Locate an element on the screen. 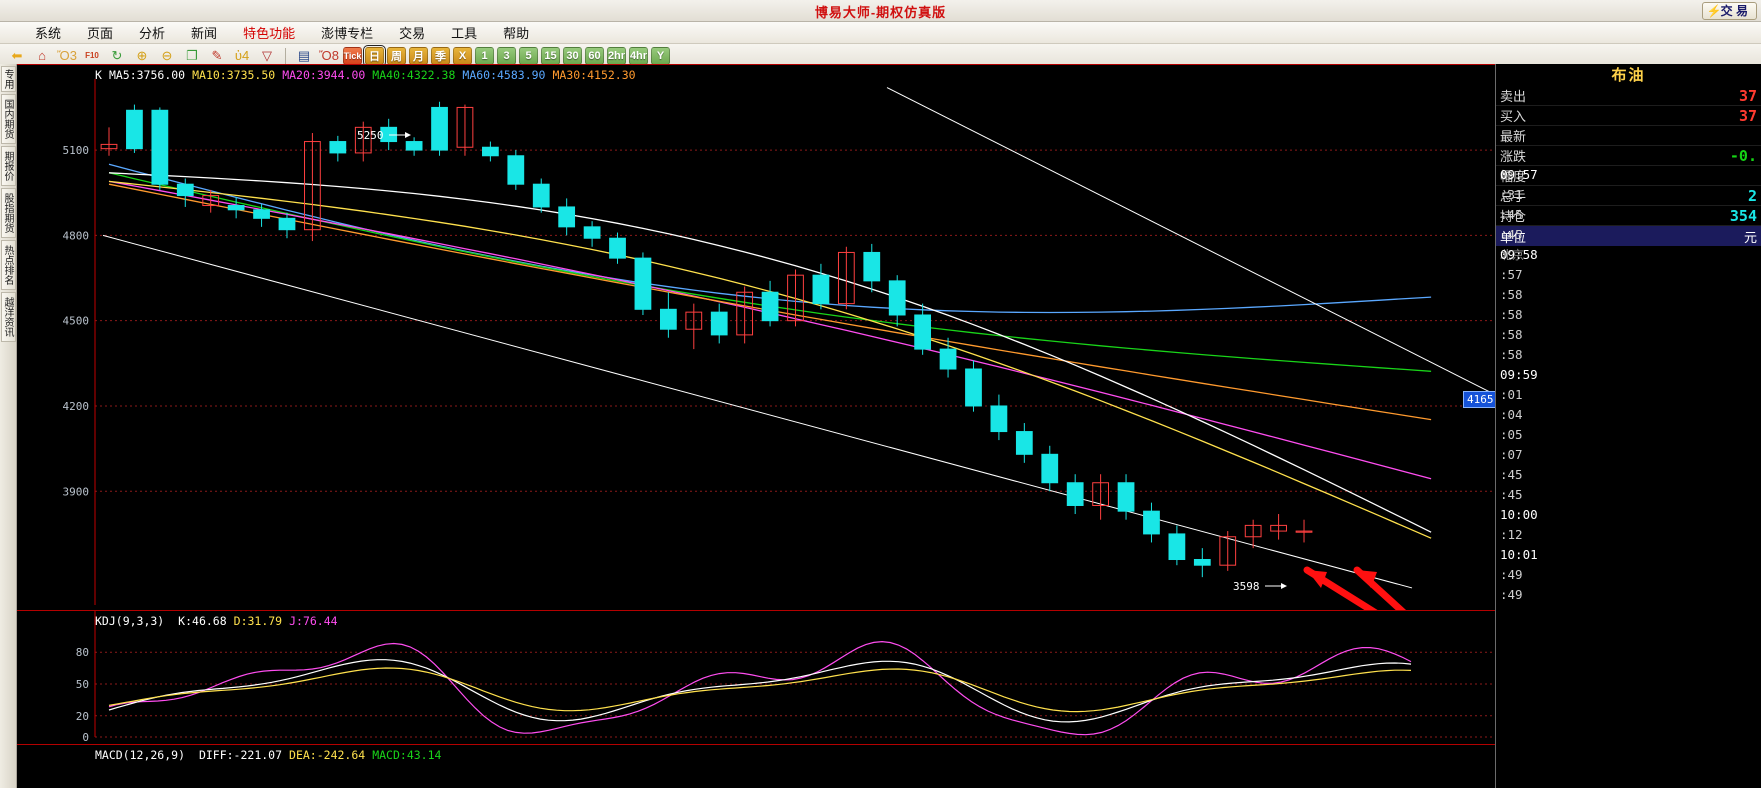 Image resolution: width=1761 pixels, height=788 pixels. tick-row-7: :58 is located at coordinates (1628, 314).